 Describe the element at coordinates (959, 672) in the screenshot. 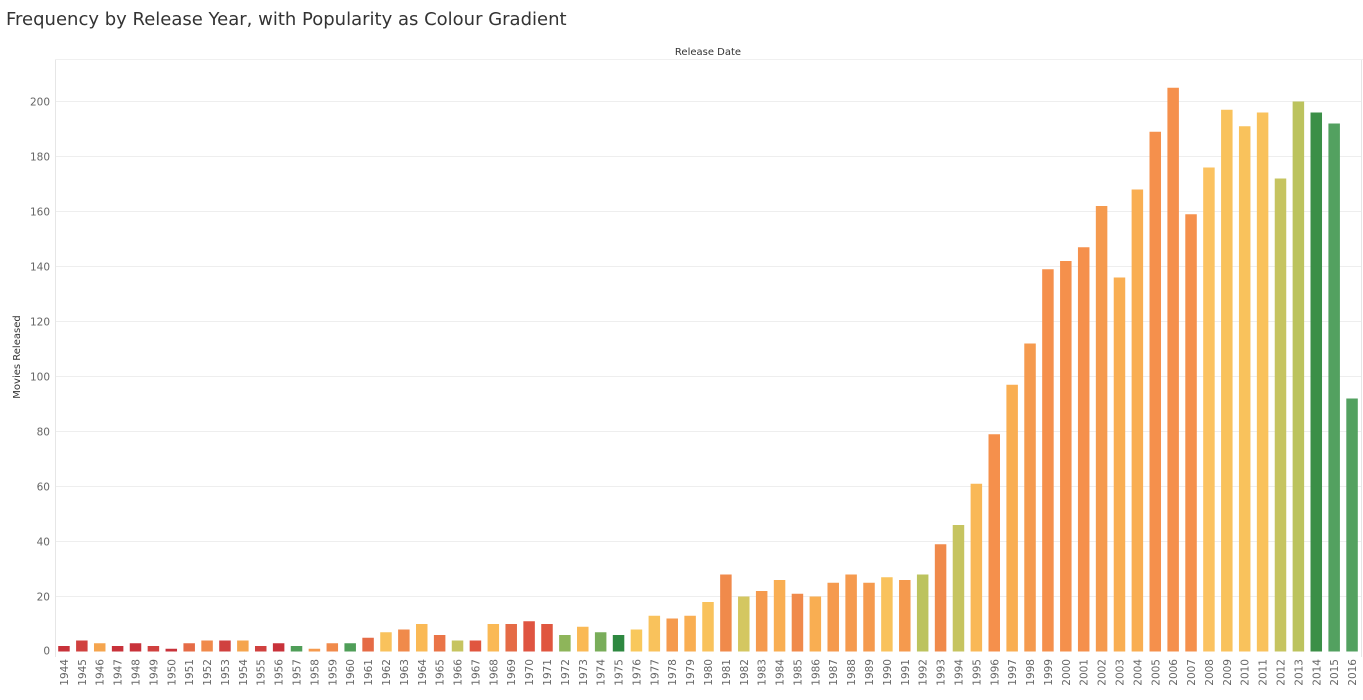

I see `x-tick-label: 1994` at that location.